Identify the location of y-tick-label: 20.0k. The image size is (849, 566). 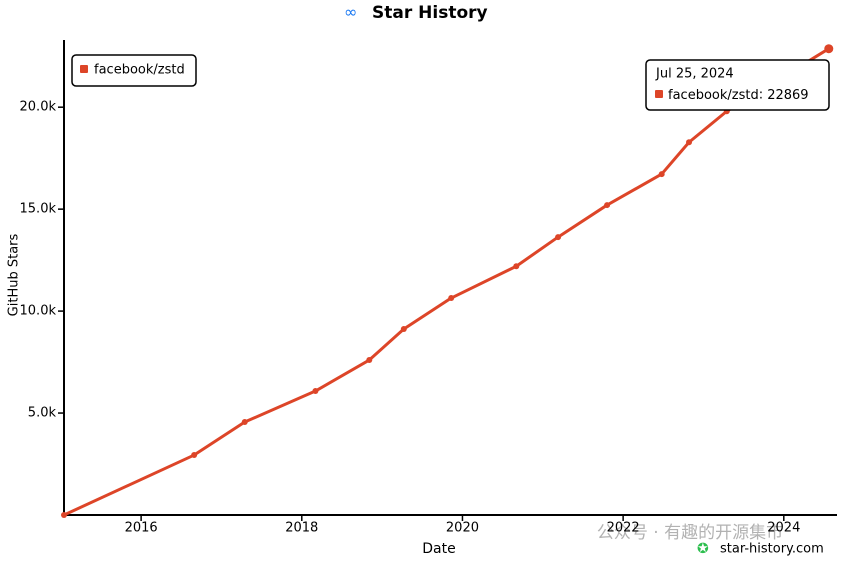
(38, 107).